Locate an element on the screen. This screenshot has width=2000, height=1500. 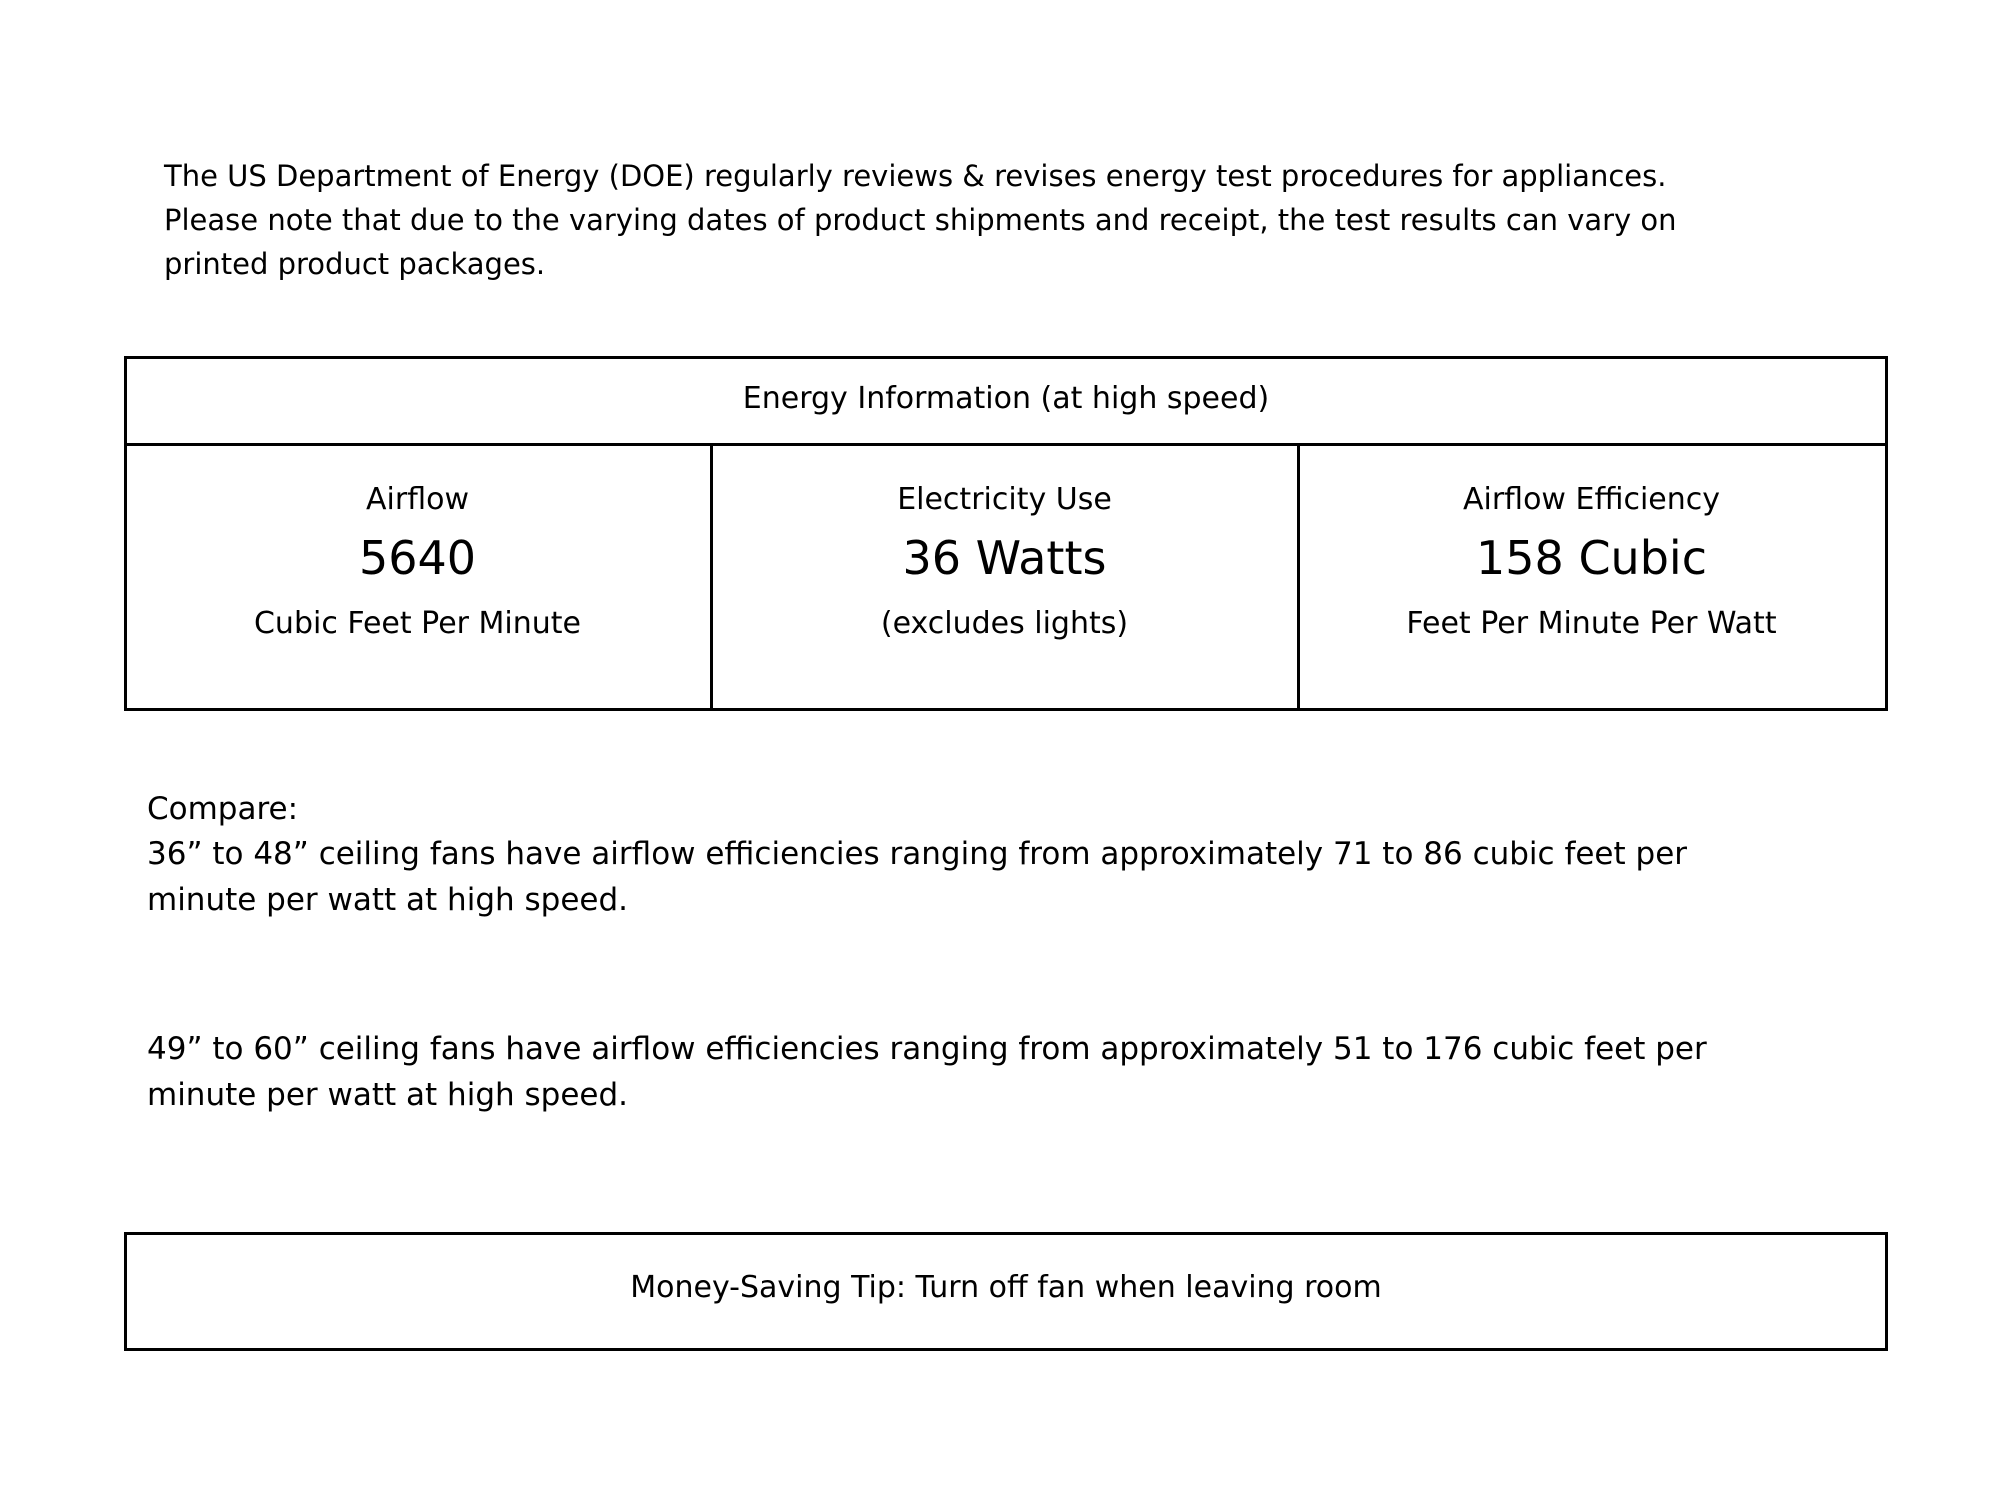
tip-box is located at coordinates (1006, 1291).